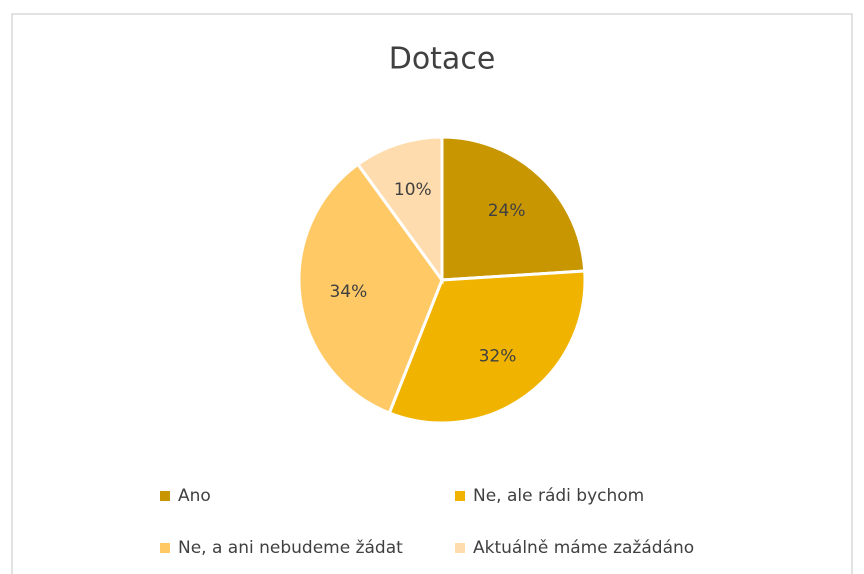 The image size is (864, 574). Describe the element at coordinates (290, 548) in the screenshot. I see `legend-label: Ne, a ani nebudeme žádat` at that location.